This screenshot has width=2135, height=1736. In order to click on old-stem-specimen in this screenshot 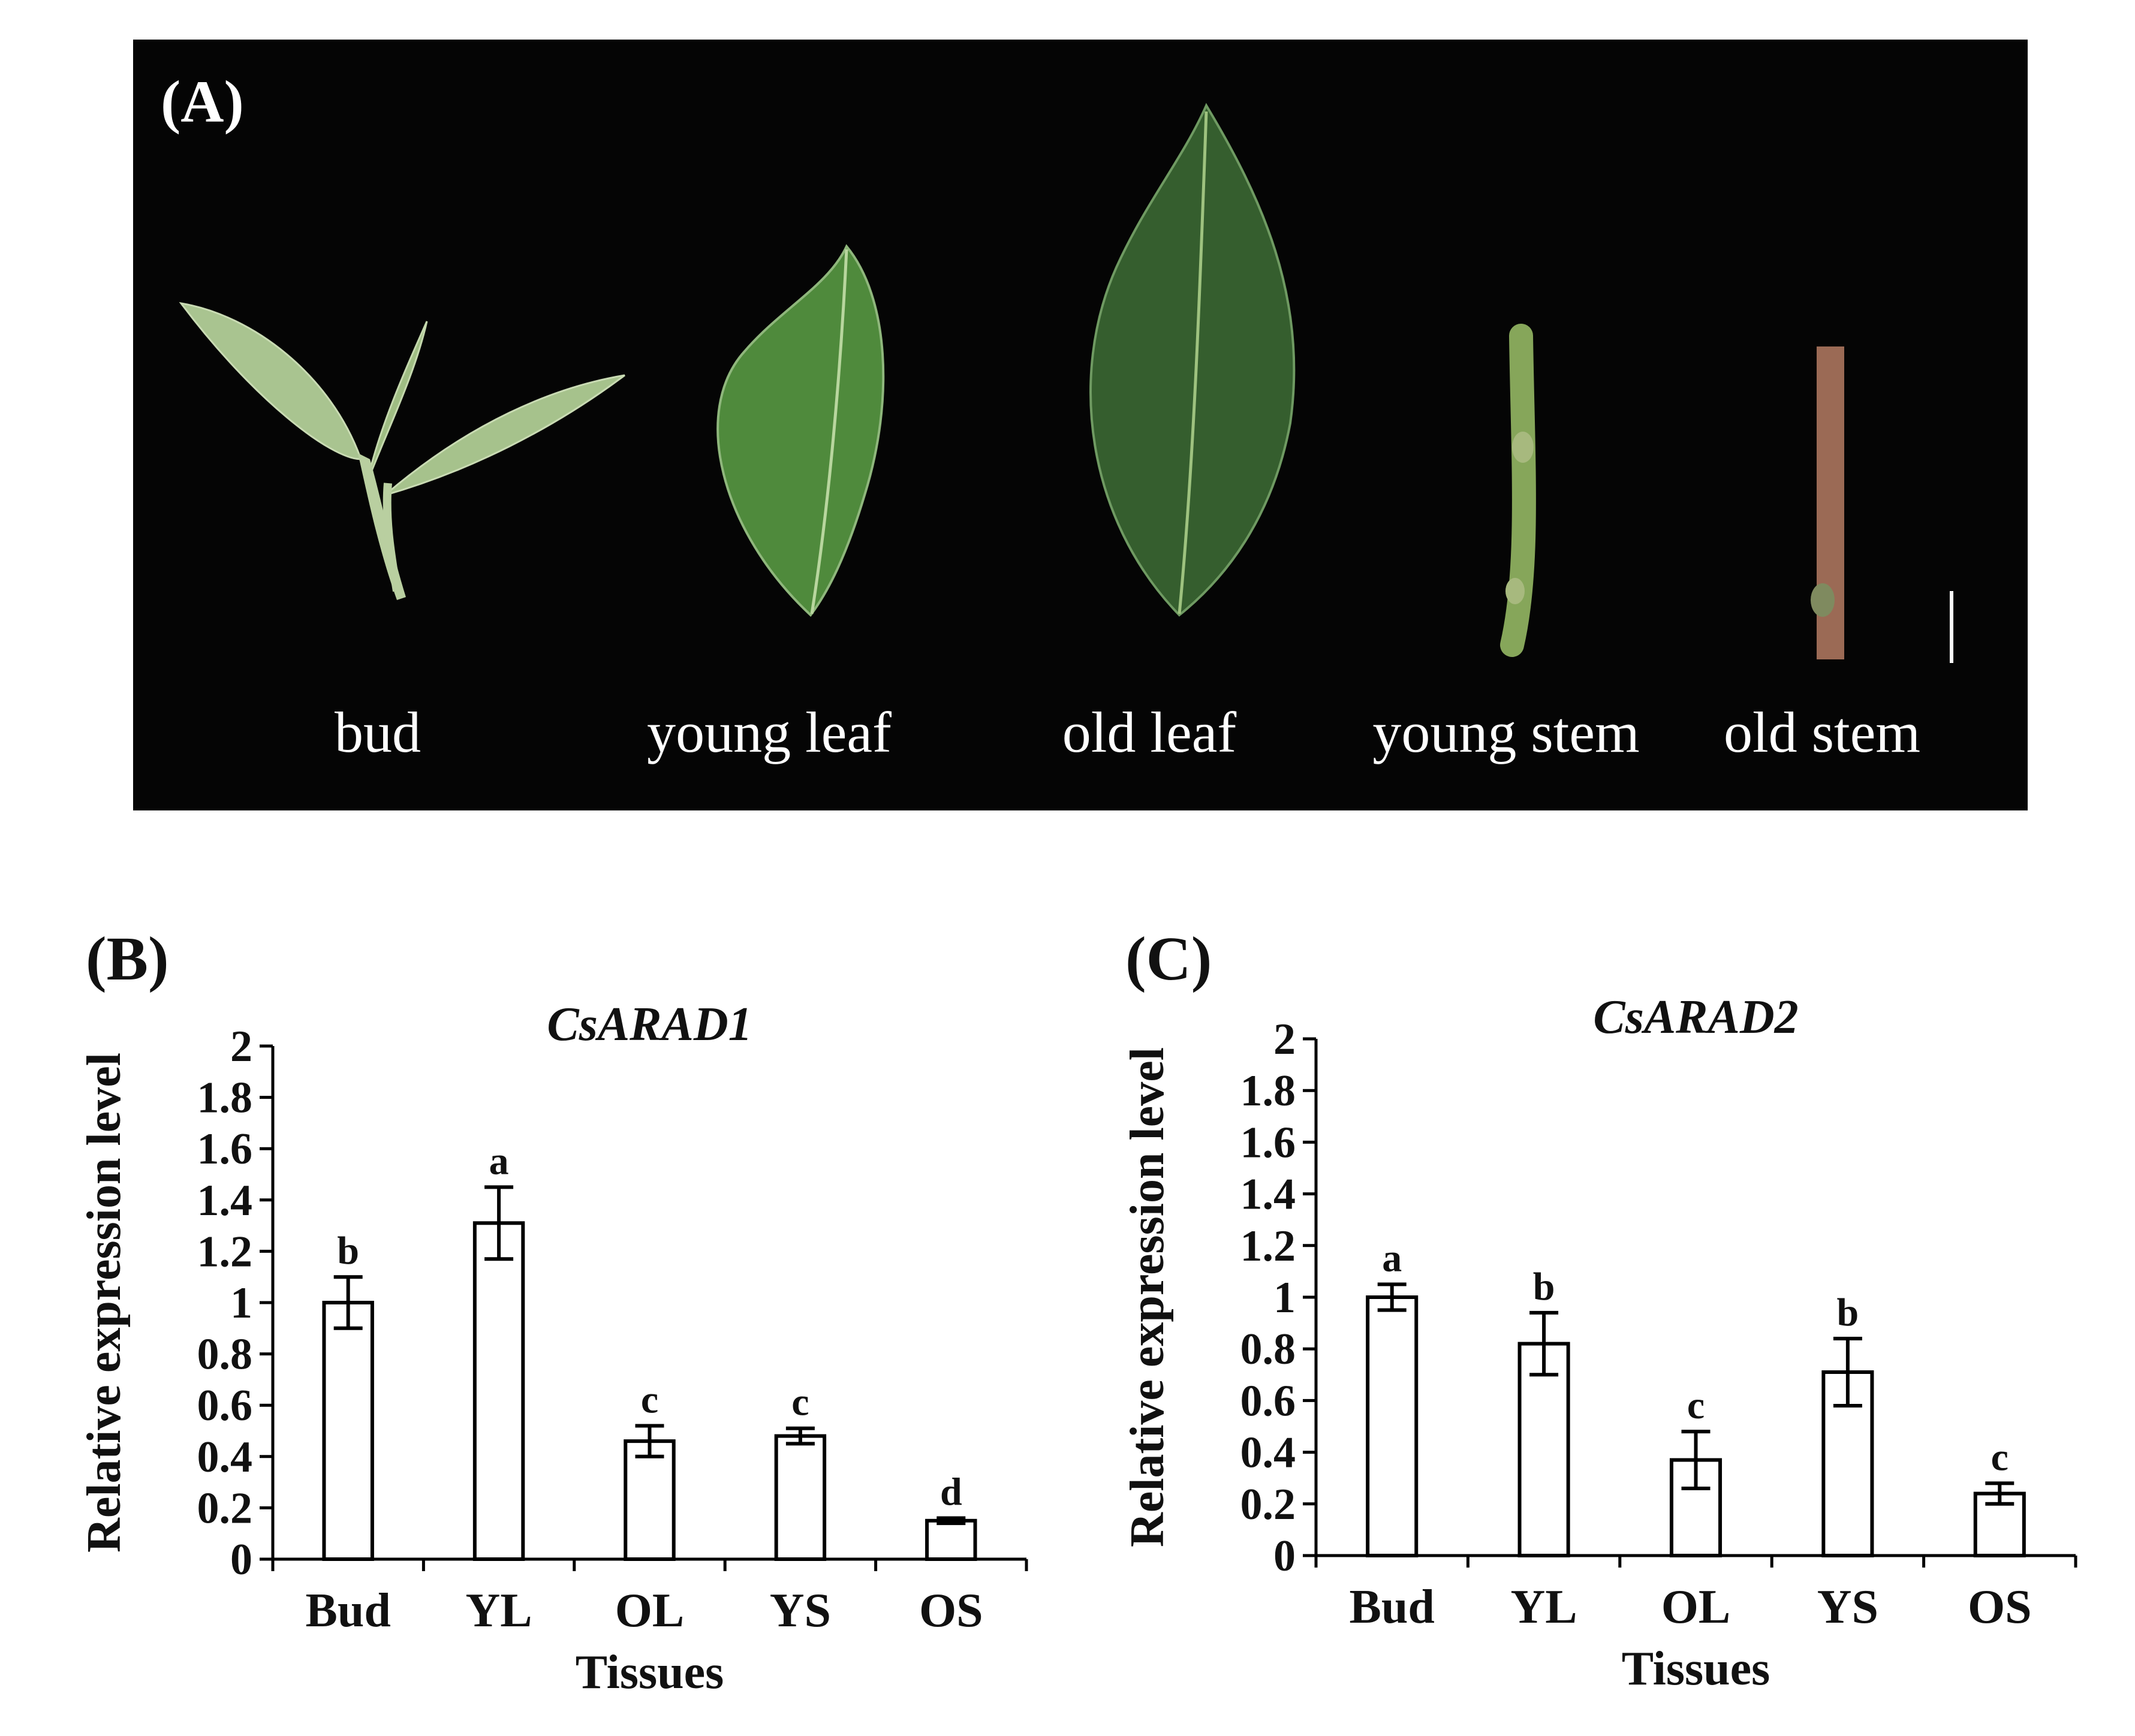, I will do `click(1827, 502)`.